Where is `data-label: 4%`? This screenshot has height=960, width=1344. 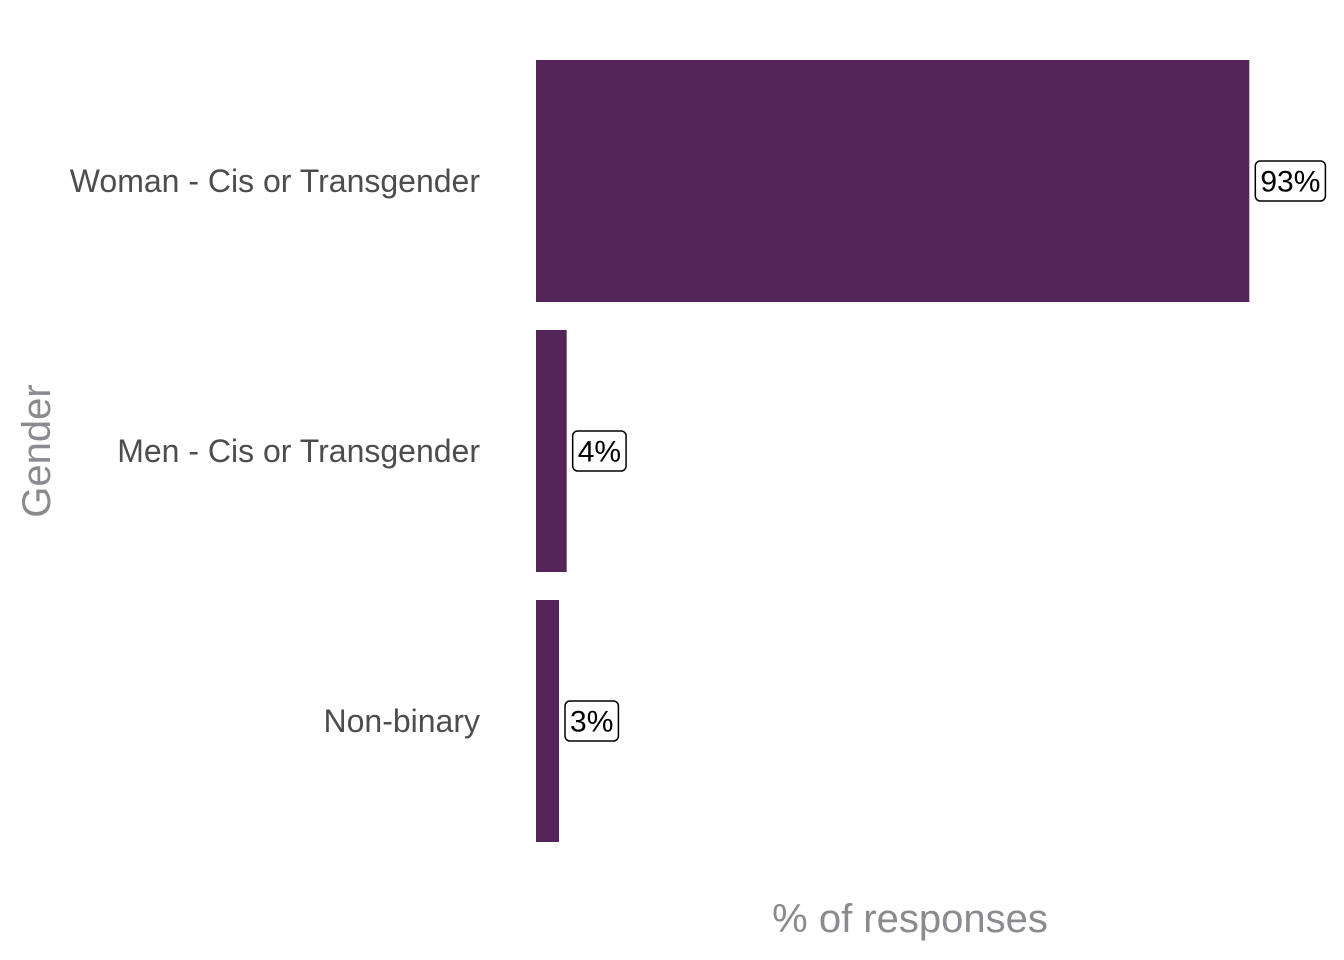
data-label: 4% is located at coordinates (599, 451).